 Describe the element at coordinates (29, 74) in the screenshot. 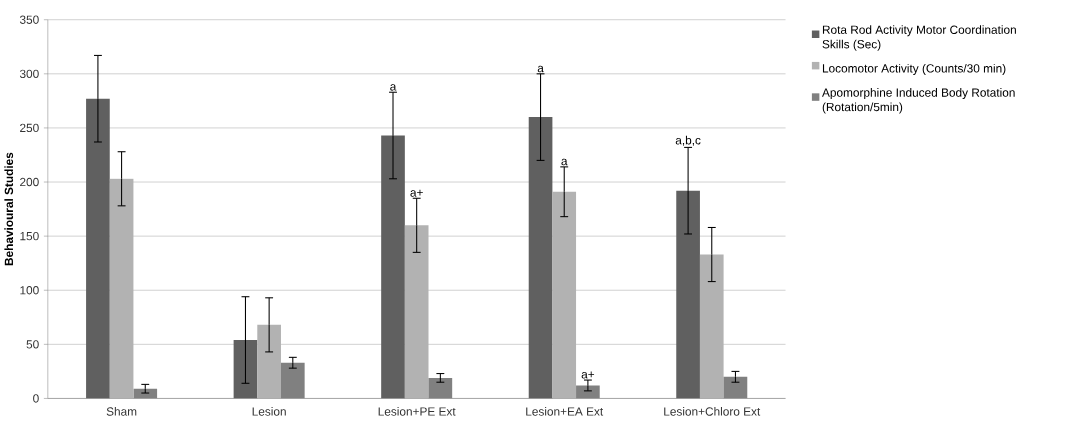

I see `y-tick-label: 300` at that location.